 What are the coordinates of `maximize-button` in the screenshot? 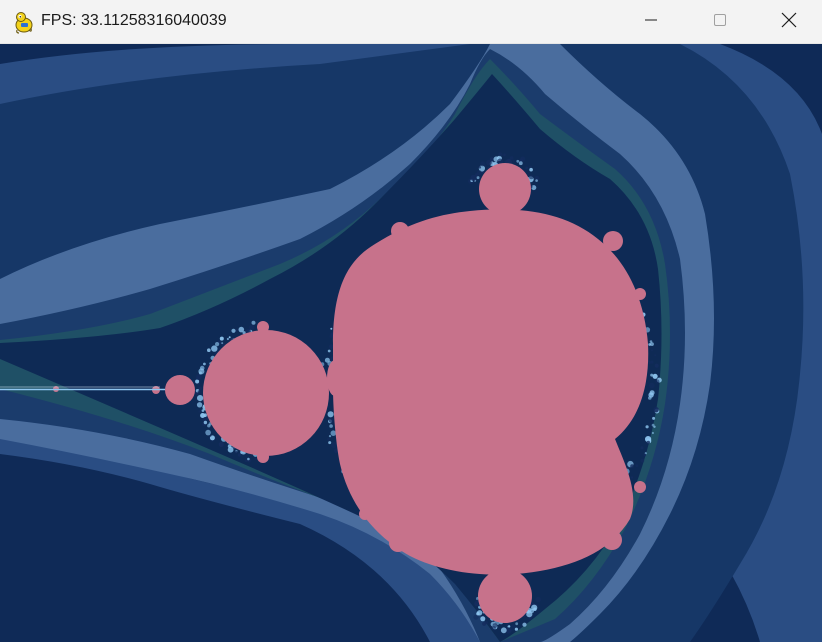 It's located at (719, 22).